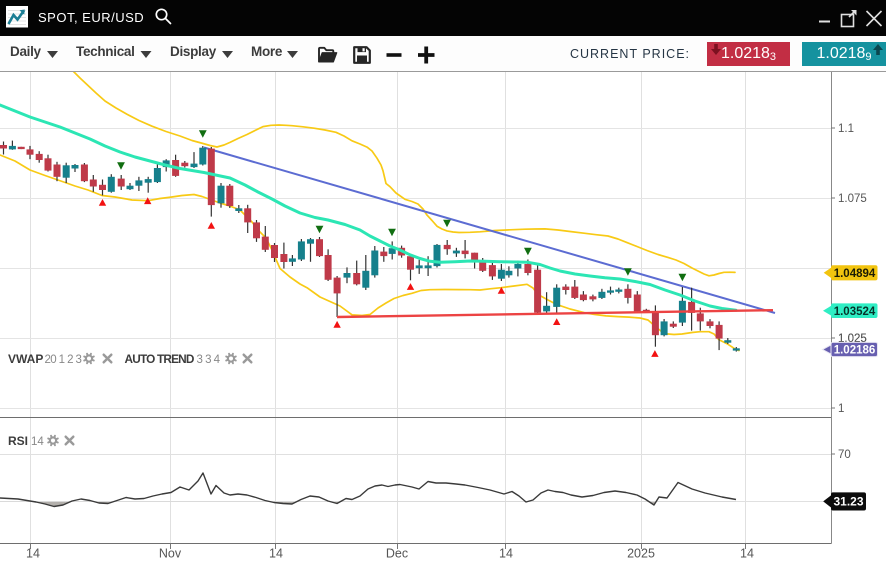  Describe the element at coordinates (397, 554) in the screenshot. I see `svg-text: Dec` at that location.